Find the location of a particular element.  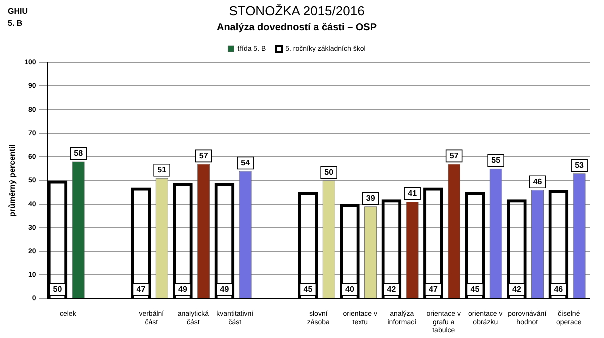

data-label: 41 is located at coordinates (413, 193).